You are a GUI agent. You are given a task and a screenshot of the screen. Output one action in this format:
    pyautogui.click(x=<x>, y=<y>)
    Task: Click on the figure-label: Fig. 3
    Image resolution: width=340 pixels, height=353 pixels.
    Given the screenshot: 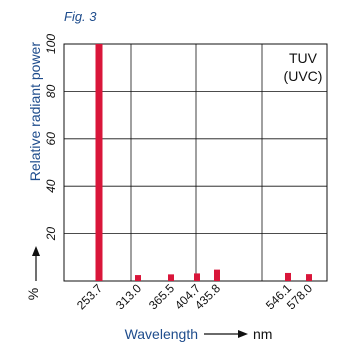 What is the action you would take?
    pyautogui.click(x=80, y=16)
    